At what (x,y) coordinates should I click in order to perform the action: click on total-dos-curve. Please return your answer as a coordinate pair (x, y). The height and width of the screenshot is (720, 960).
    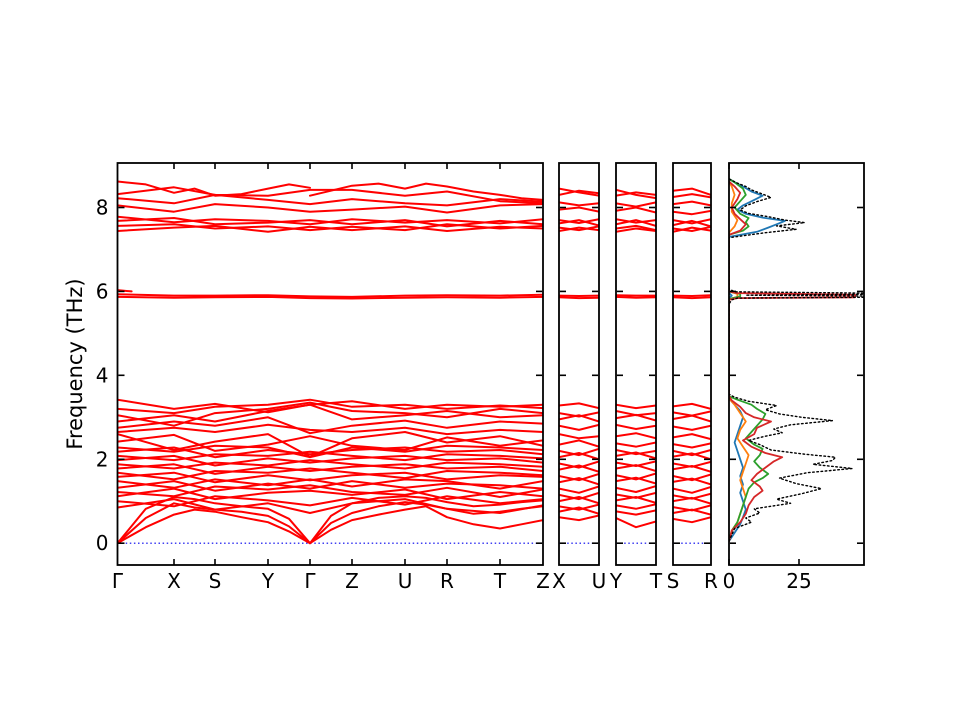
    Looking at the image, I should click on (796, 360).